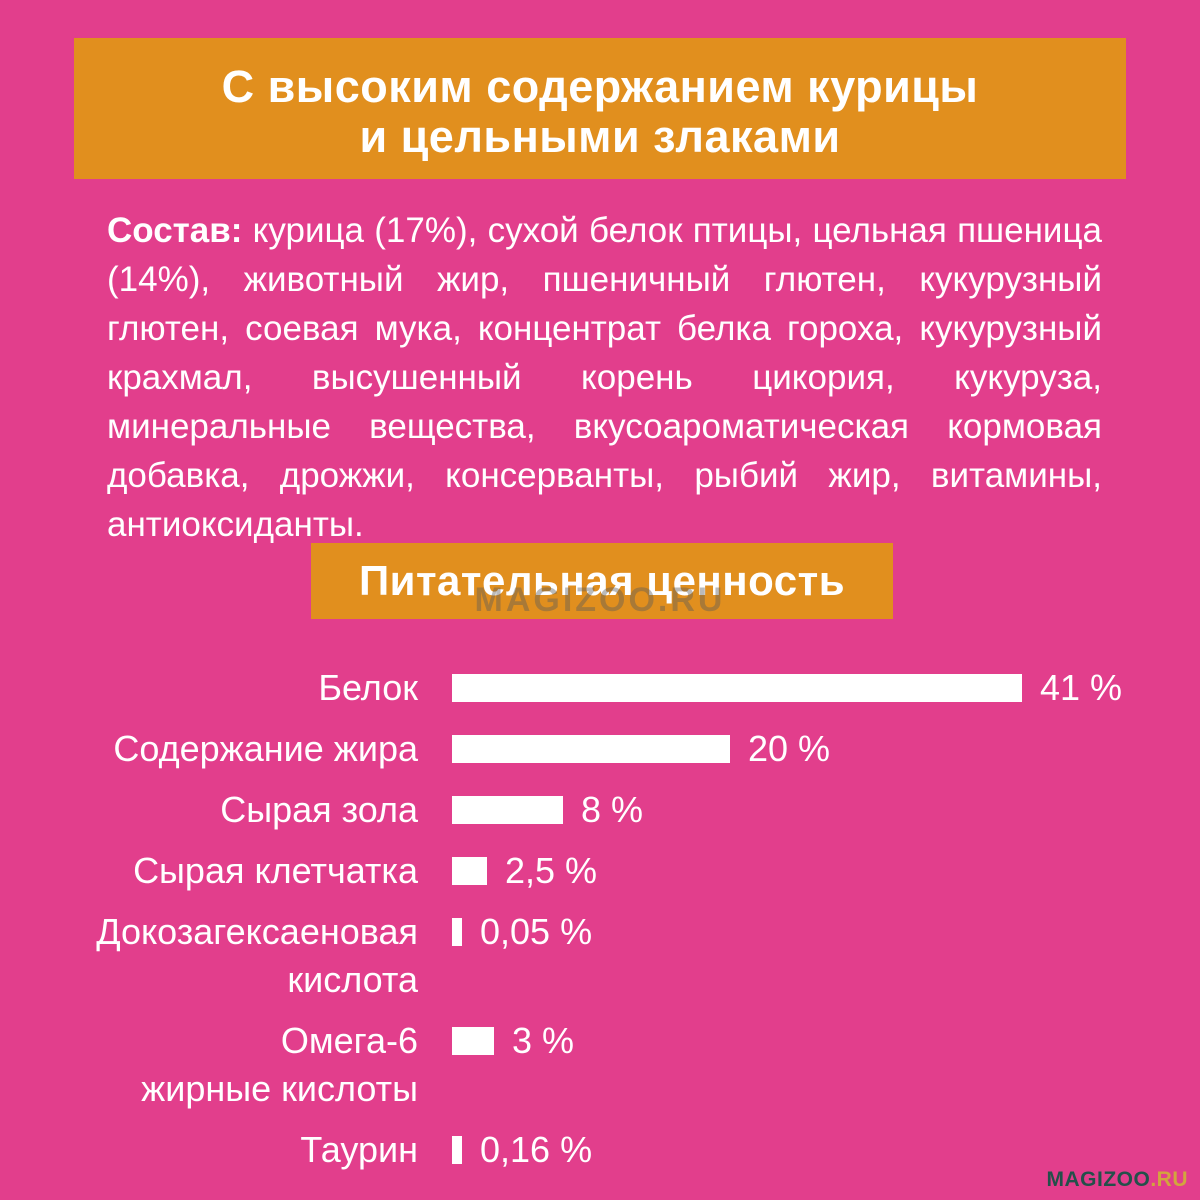  I want to click on corner-logo-tld: .RU, so click(1169, 1179).